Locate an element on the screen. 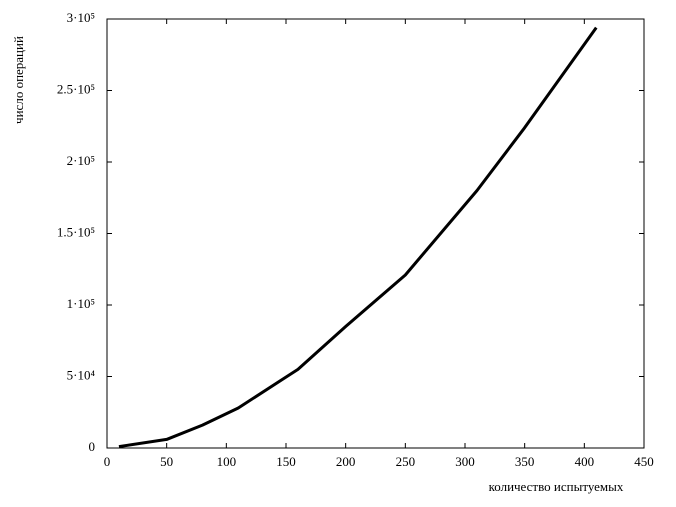 The width and height of the screenshot is (676, 507). x-tick-label: 400 is located at coordinates (585, 461).